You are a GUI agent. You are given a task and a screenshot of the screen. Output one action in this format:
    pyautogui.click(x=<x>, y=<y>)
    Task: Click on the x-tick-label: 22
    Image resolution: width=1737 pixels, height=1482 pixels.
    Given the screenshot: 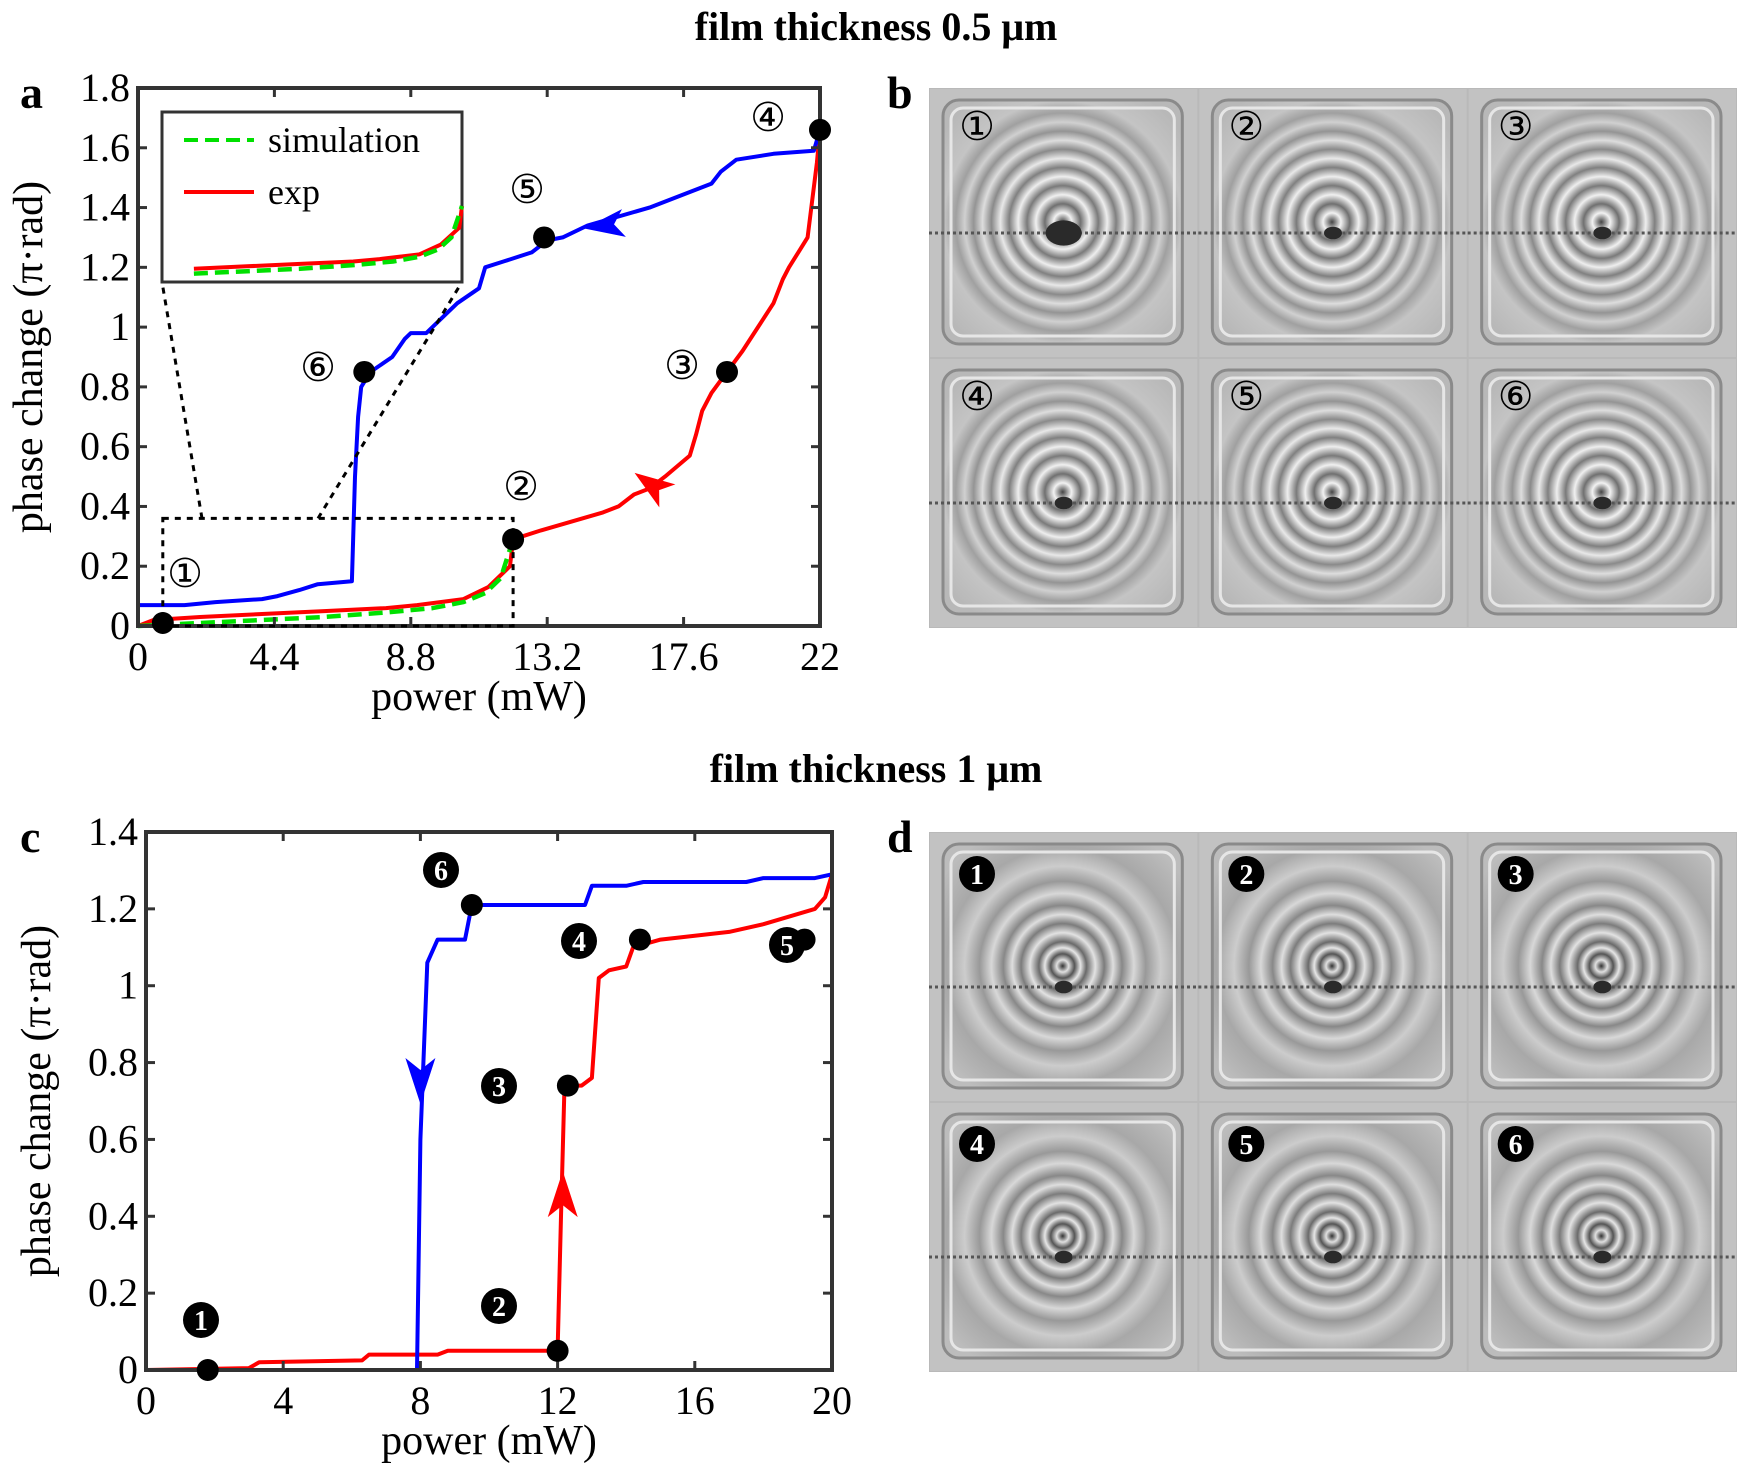 What is the action you would take?
    pyautogui.click(x=820, y=656)
    